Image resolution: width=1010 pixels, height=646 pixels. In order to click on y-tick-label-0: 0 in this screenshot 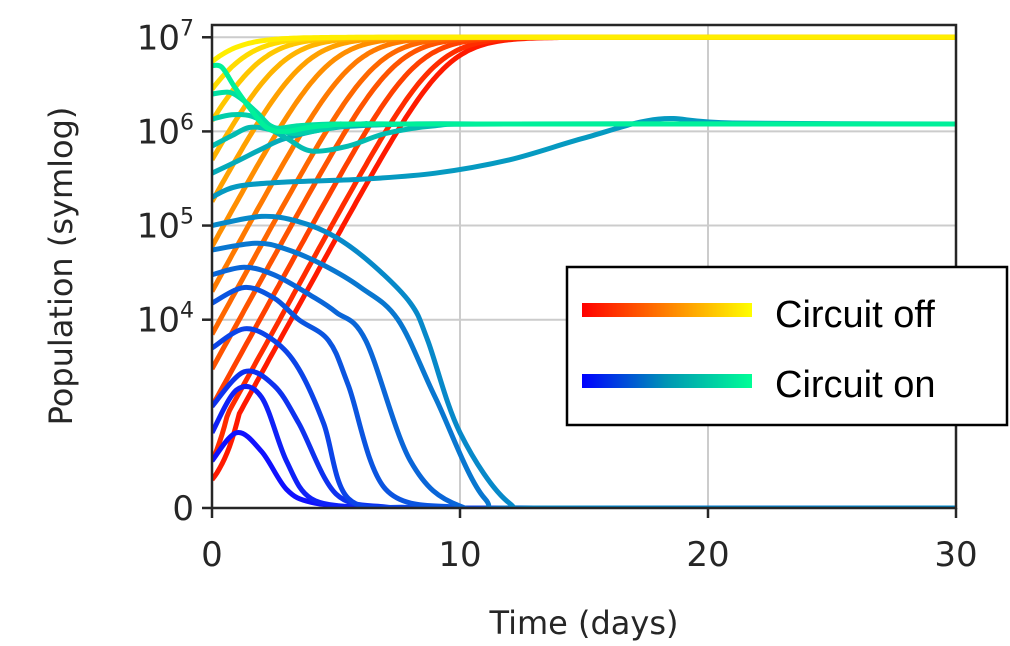, I will do `click(183, 509)`.